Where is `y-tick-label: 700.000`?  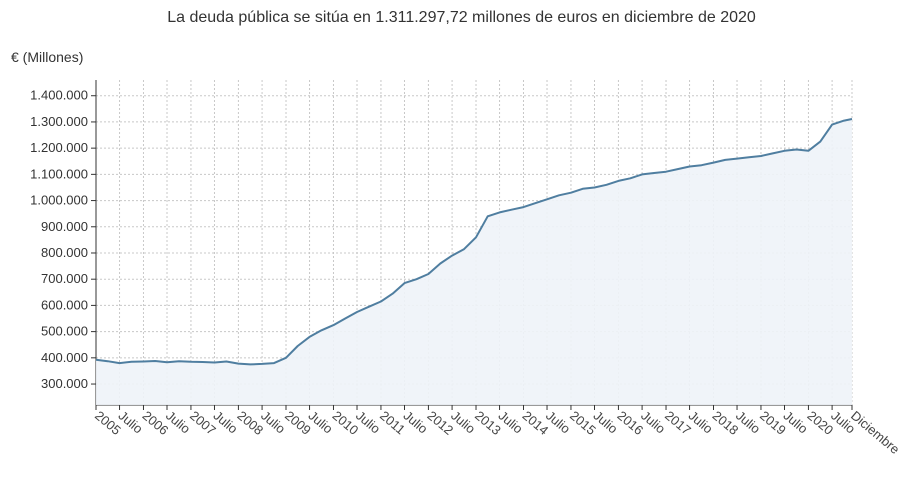 y-tick-label: 700.000 is located at coordinates (64, 278).